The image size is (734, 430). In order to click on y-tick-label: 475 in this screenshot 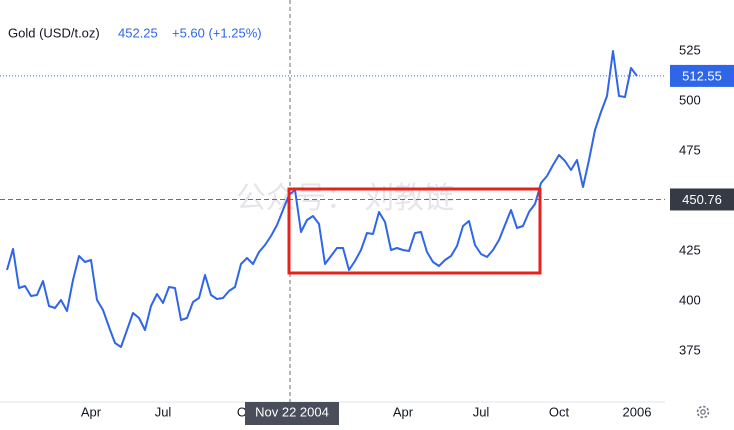, I will do `click(690, 149)`.